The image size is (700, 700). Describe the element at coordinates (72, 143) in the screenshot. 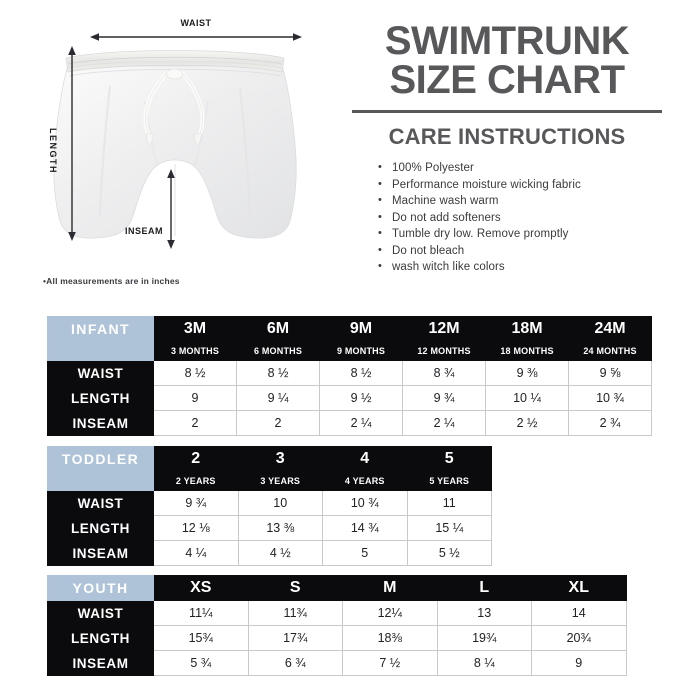

I see `length-dimension-arrow` at that location.